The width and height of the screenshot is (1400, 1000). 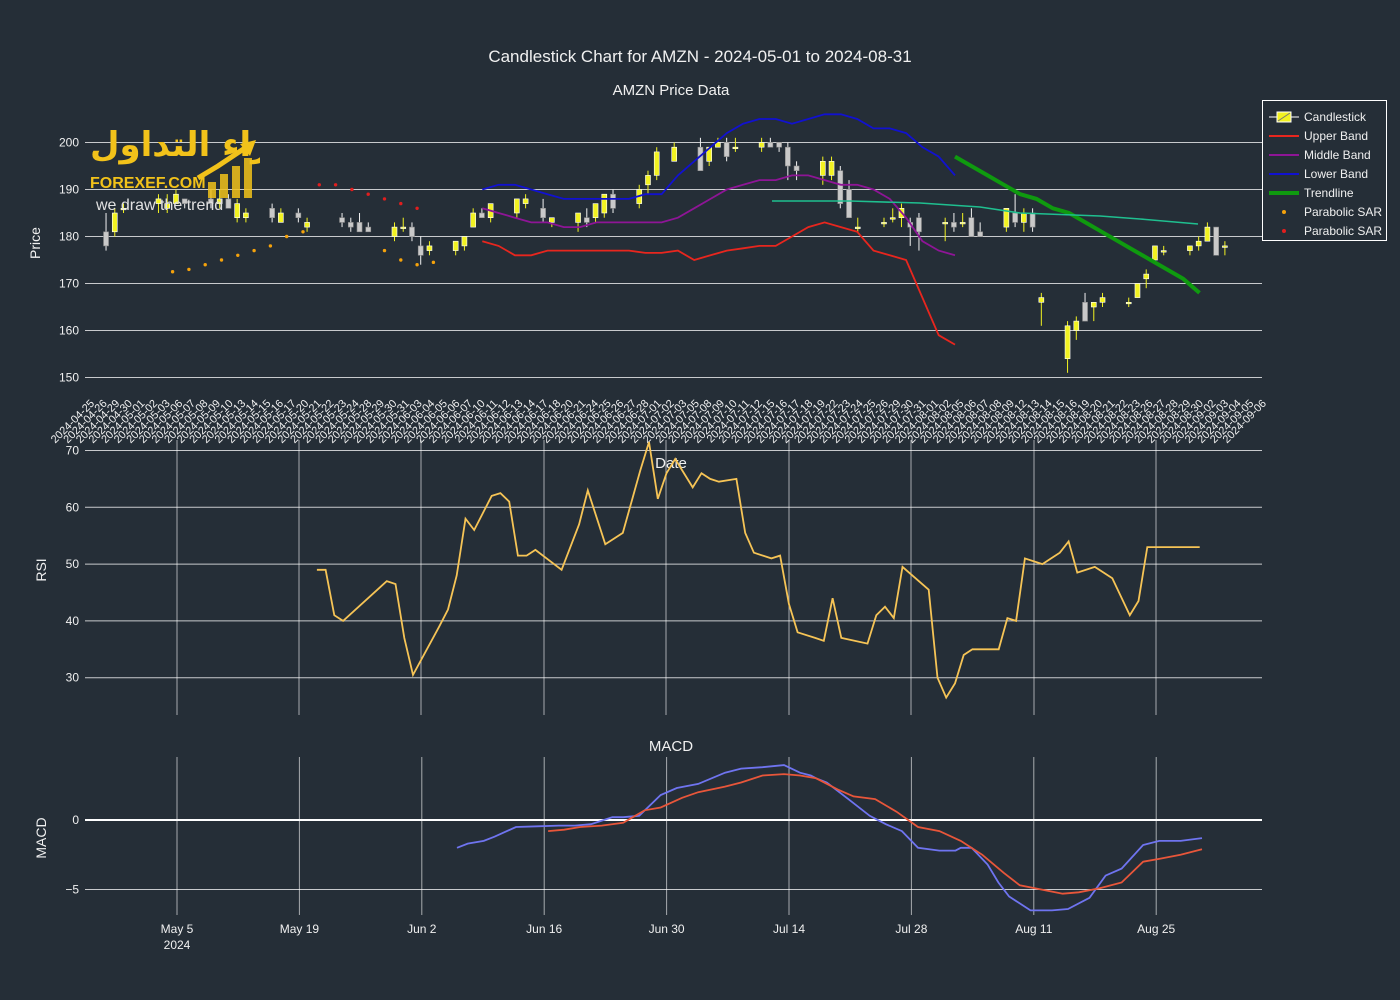 What do you see at coordinates (1033, 929) in the screenshot?
I see `macd-x-tick: Aug 11` at bounding box center [1033, 929].